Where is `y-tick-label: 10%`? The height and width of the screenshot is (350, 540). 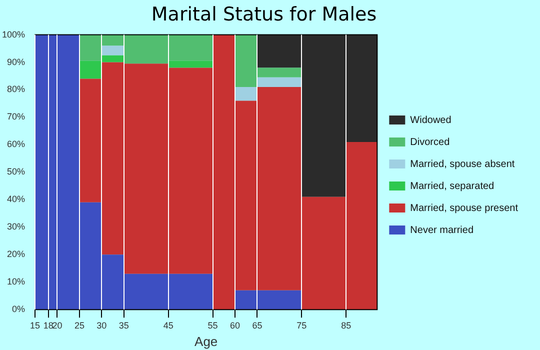
y-tick-label: 10% is located at coordinates (16, 281).